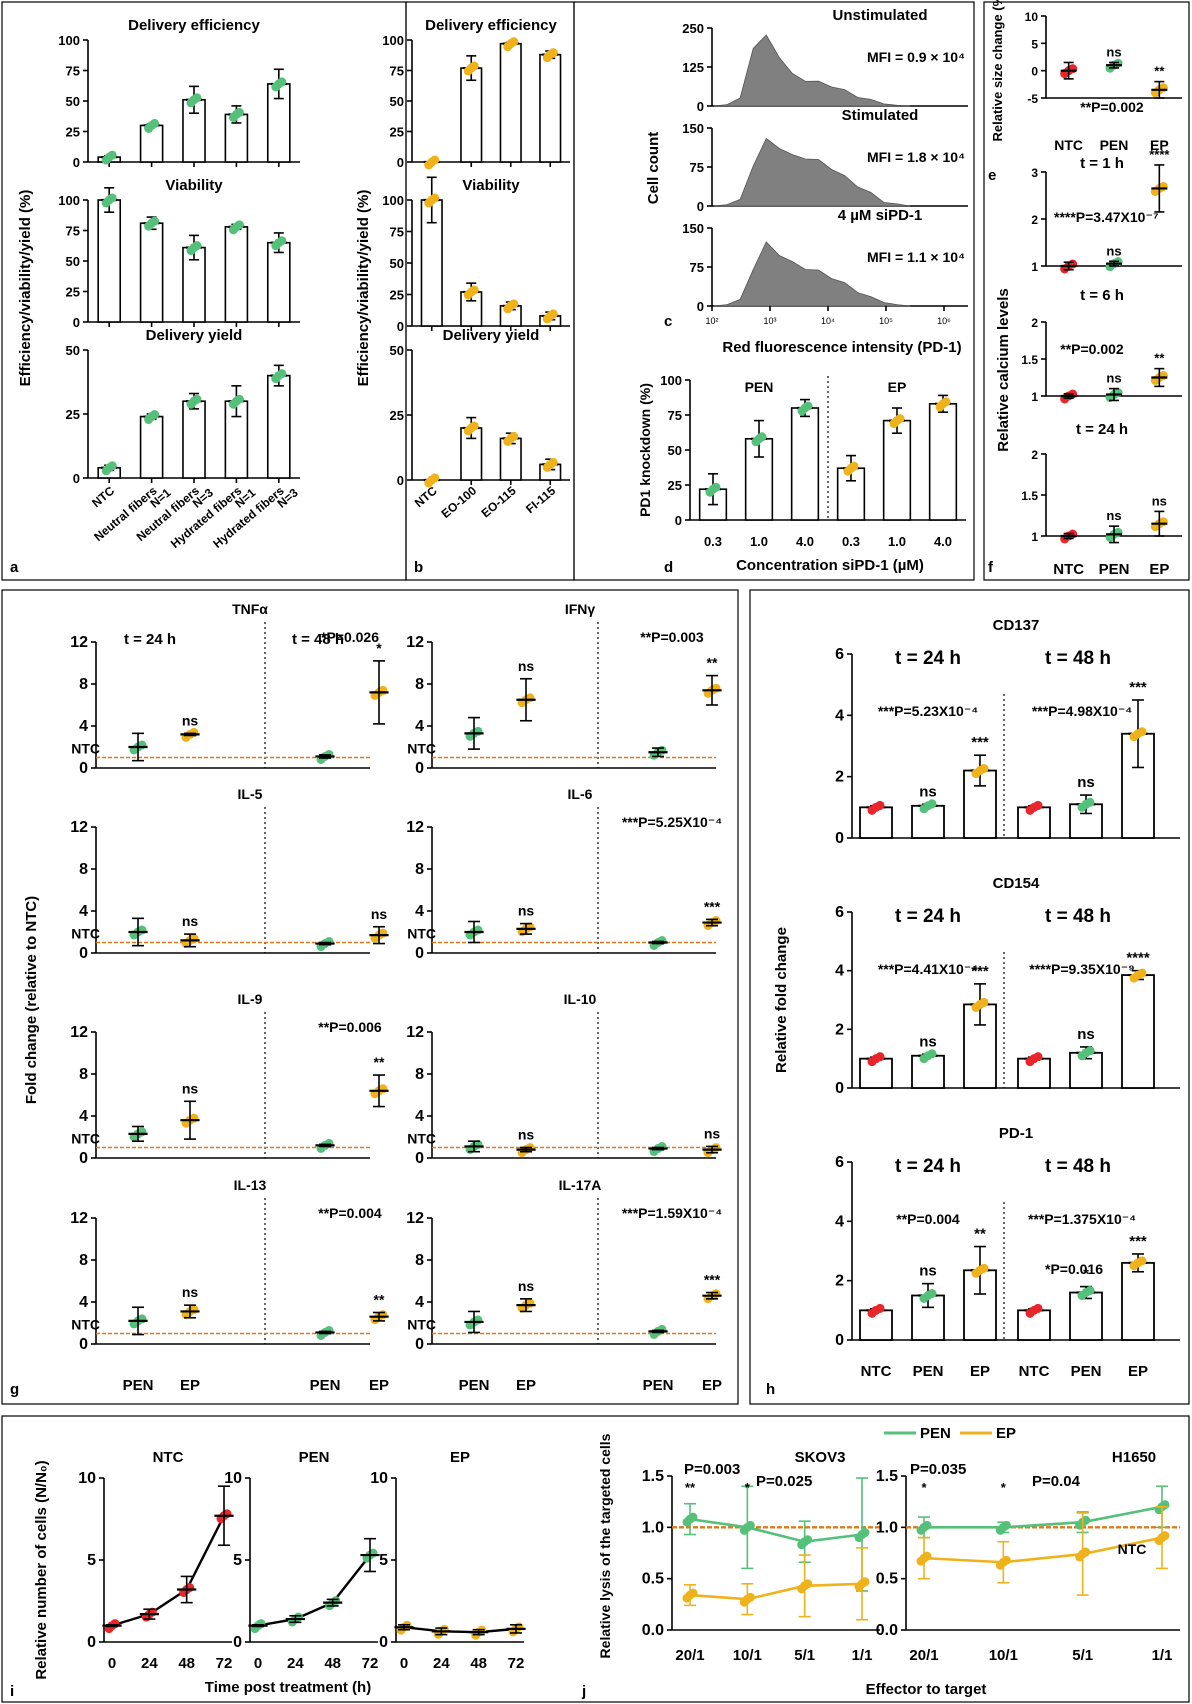 The image size is (1192, 1704). What do you see at coordinates (83, 1074) in the screenshot?
I see `panel-g-4-y-tick-label: 8` at bounding box center [83, 1074].